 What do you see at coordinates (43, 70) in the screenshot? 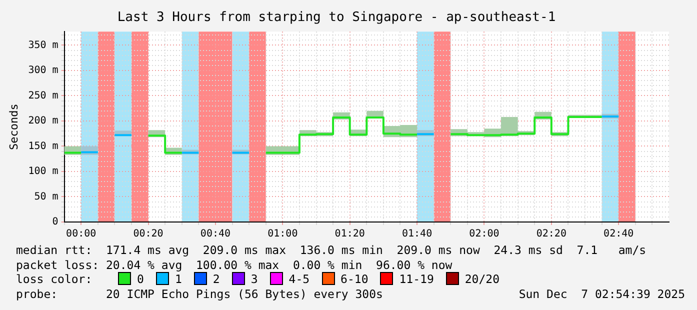
I see `y-tick-label: 300 m` at bounding box center [43, 70].